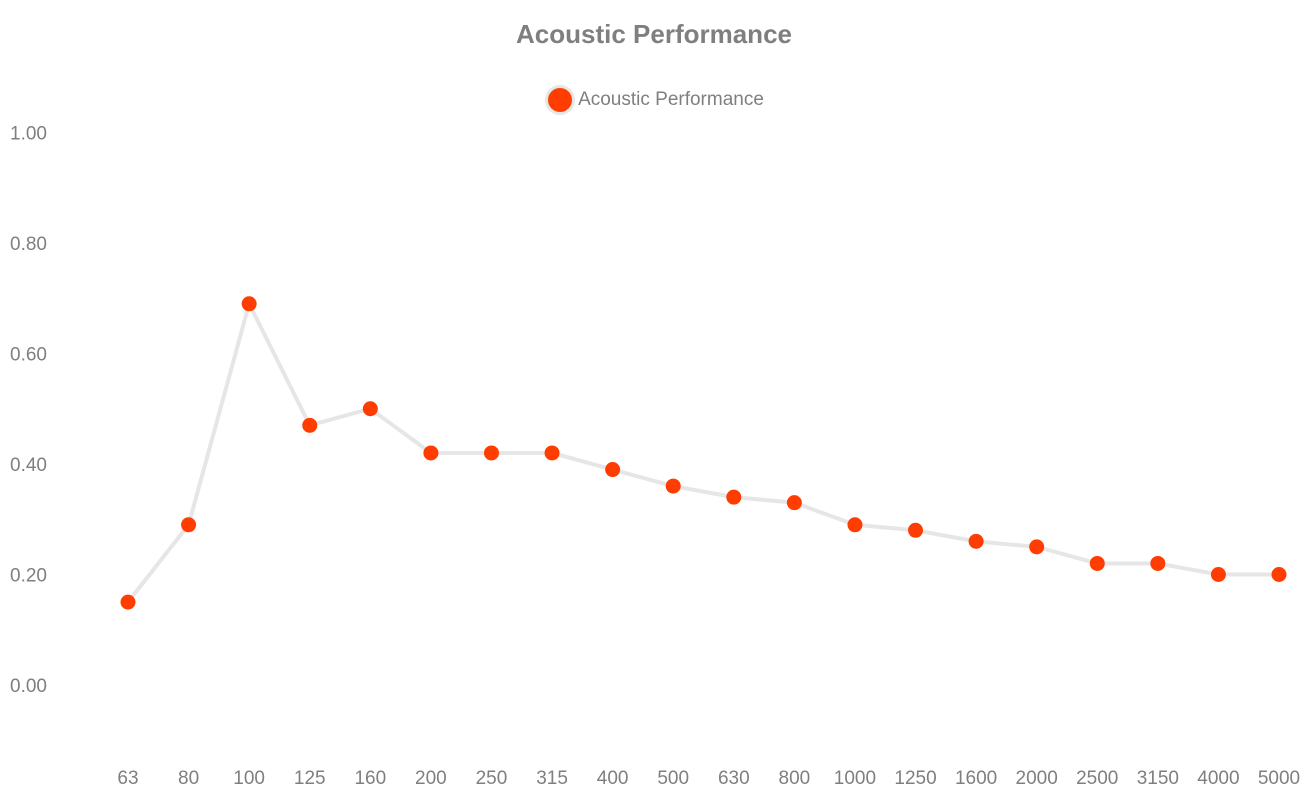 Image resolution: width=1308 pixels, height=800 pixels. What do you see at coordinates (1037, 778) in the screenshot?
I see `x-tick-label: 2000` at bounding box center [1037, 778].